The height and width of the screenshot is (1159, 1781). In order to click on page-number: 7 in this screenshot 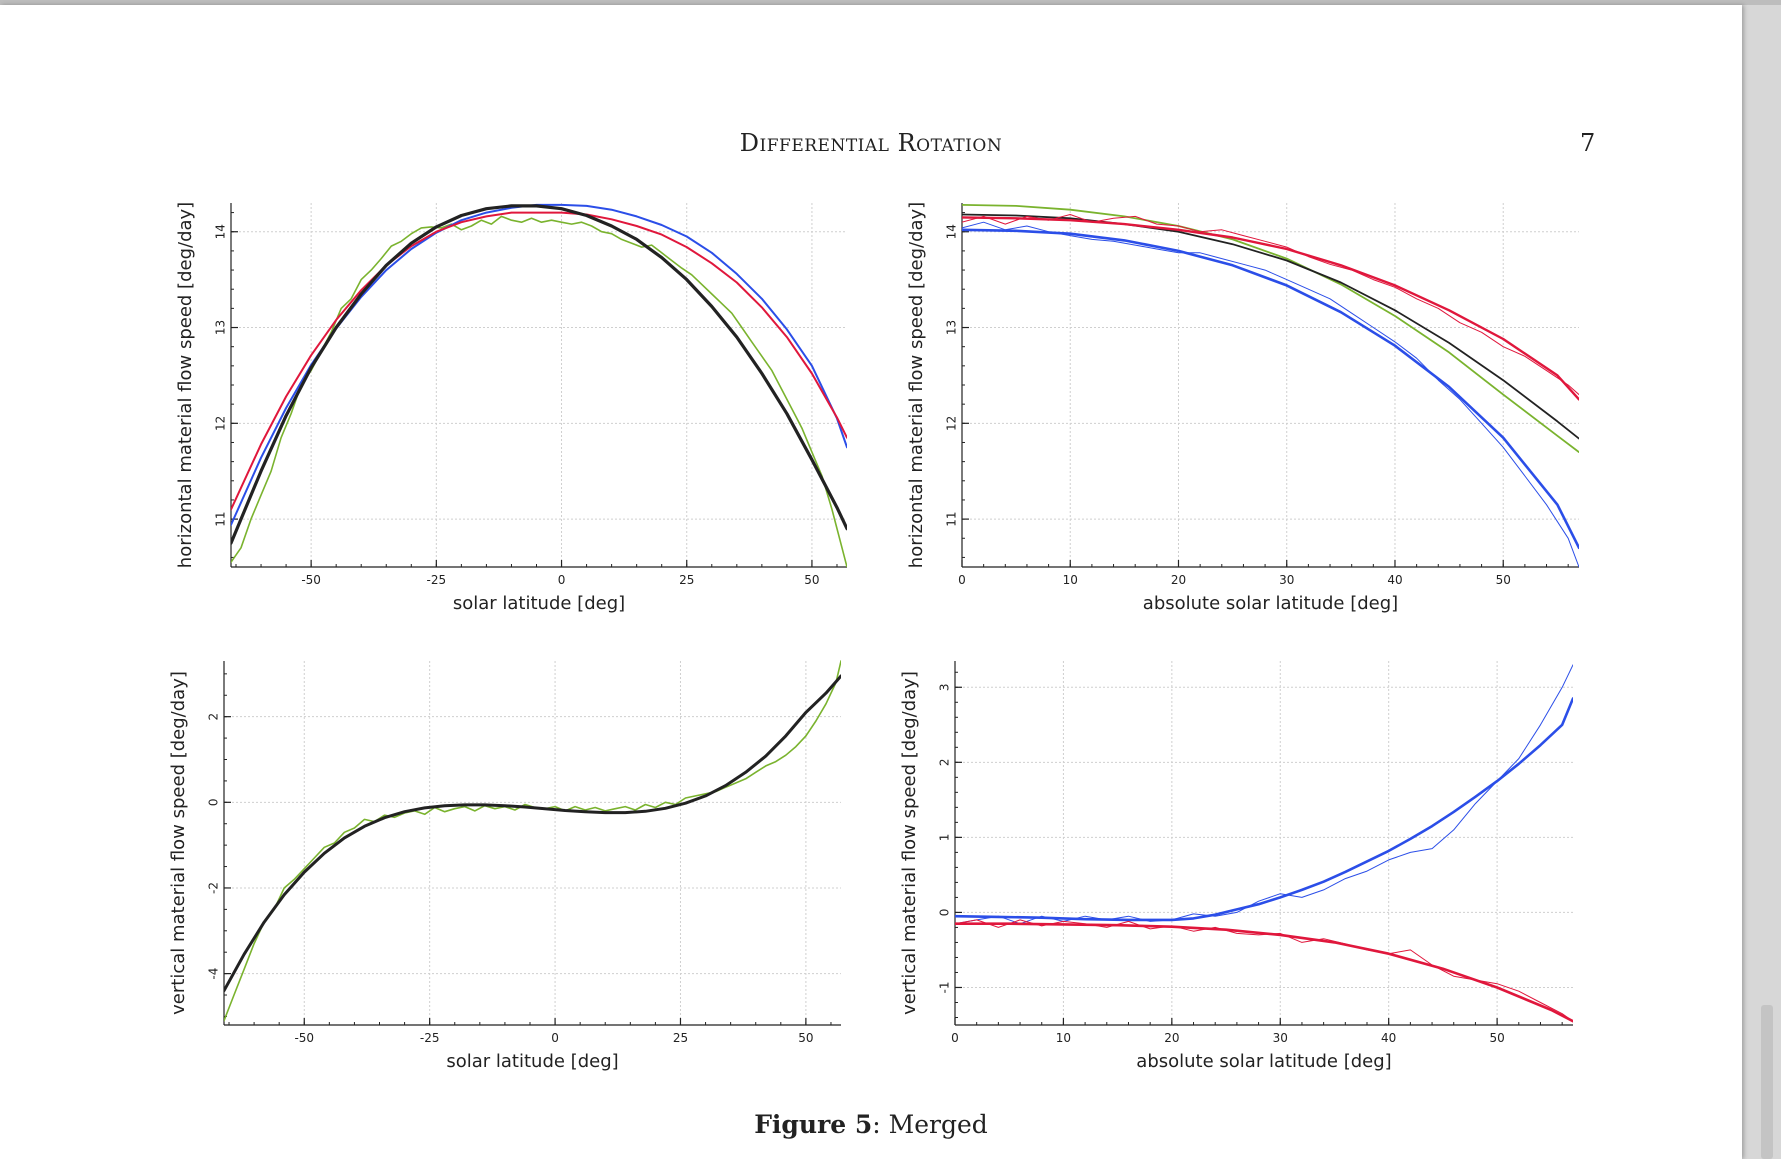, I will do `click(1588, 143)`.